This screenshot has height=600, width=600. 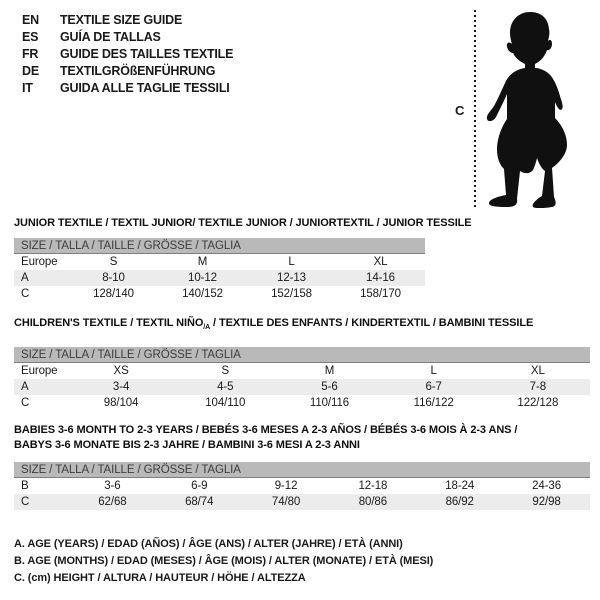 What do you see at coordinates (380, 294) in the screenshot?
I see `size-value: 158/170` at bounding box center [380, 294].